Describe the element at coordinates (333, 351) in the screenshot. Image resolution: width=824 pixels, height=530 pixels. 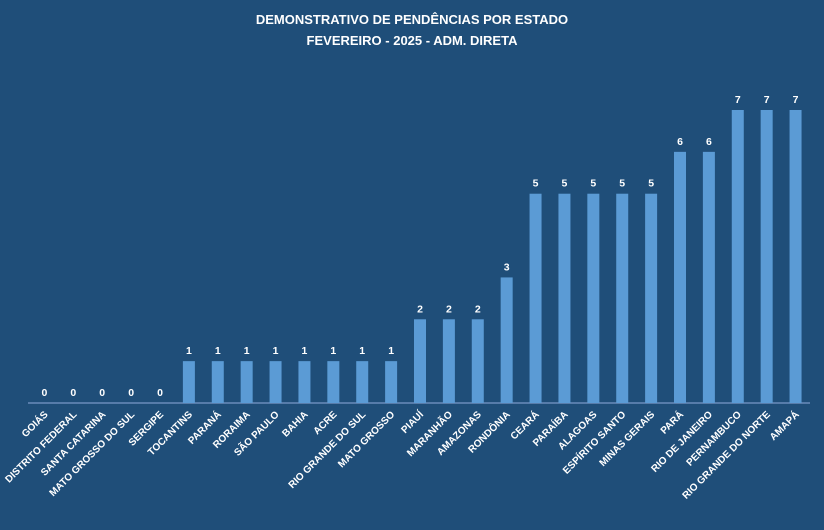
I see `value-label-10: 1` at that location.